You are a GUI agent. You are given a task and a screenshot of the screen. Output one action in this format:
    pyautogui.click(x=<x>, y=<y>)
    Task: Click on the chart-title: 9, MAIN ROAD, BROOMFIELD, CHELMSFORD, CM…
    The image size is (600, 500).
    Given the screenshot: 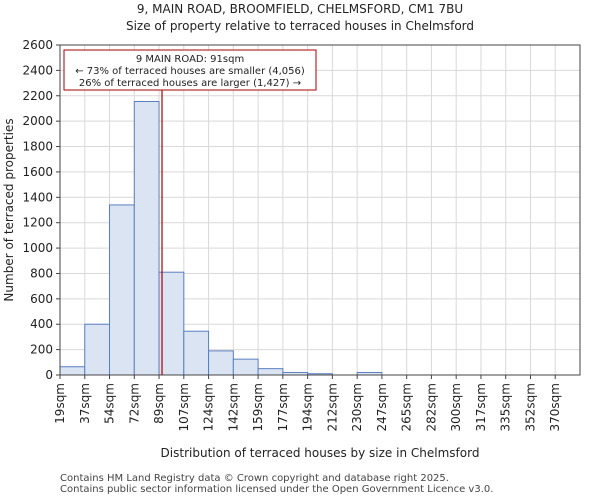 What is the action you would take?
    pyautogui.click(x=300, y=9)
    